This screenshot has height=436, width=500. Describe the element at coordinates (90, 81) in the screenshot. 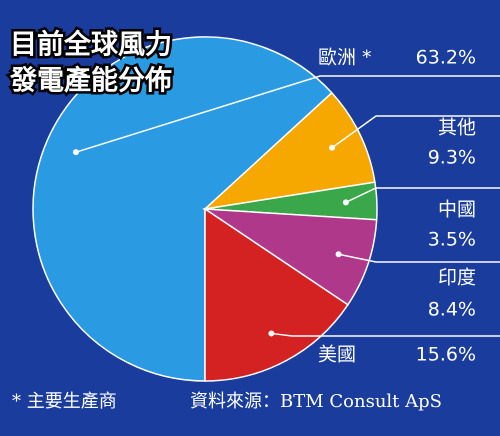

I see `chart-title-line: 發電產能分佈` at that location.